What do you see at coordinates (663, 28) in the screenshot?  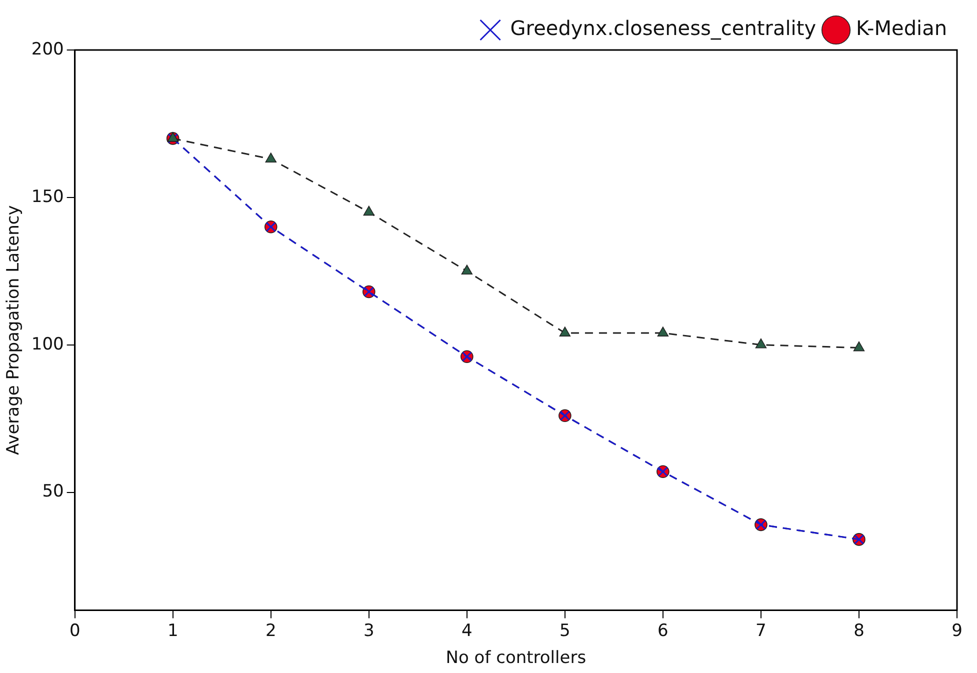 I see `legend-label: Greedynx.closeness_centrality` at bounding box center [663, 28].